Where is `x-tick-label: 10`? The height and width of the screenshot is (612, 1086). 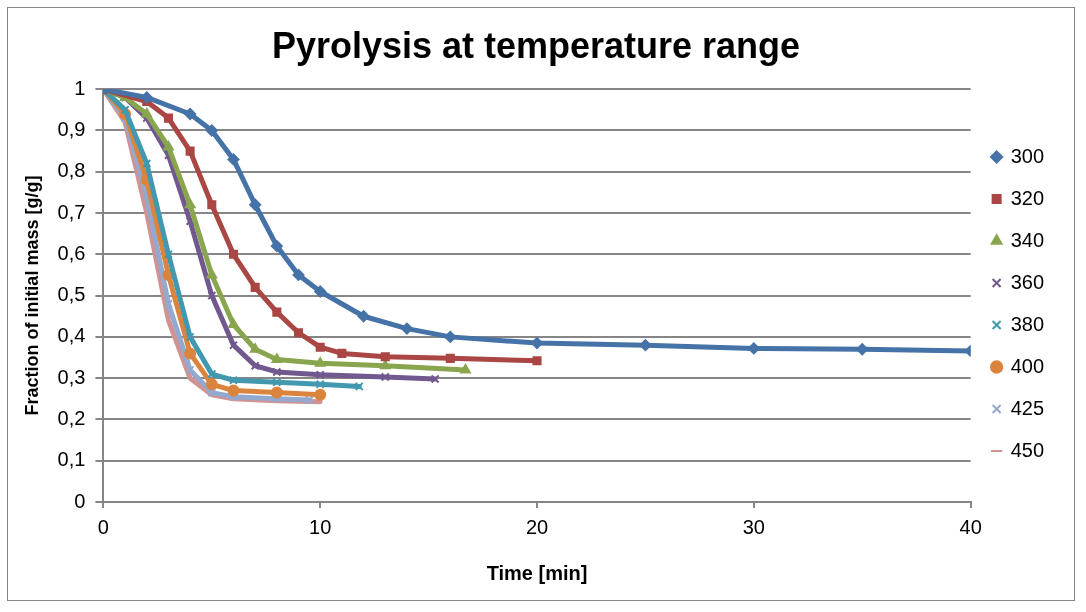 x-tick-label: 10 is located at coordinates (320, 526).